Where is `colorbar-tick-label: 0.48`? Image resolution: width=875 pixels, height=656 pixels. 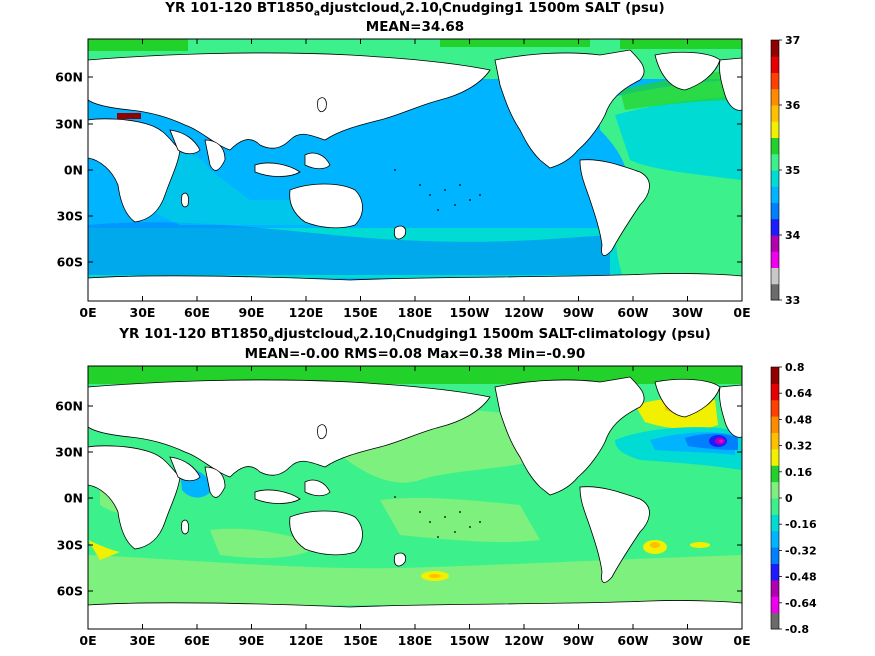
colorbar-tick-label: 0.48 is located at coordinates (798, 419).